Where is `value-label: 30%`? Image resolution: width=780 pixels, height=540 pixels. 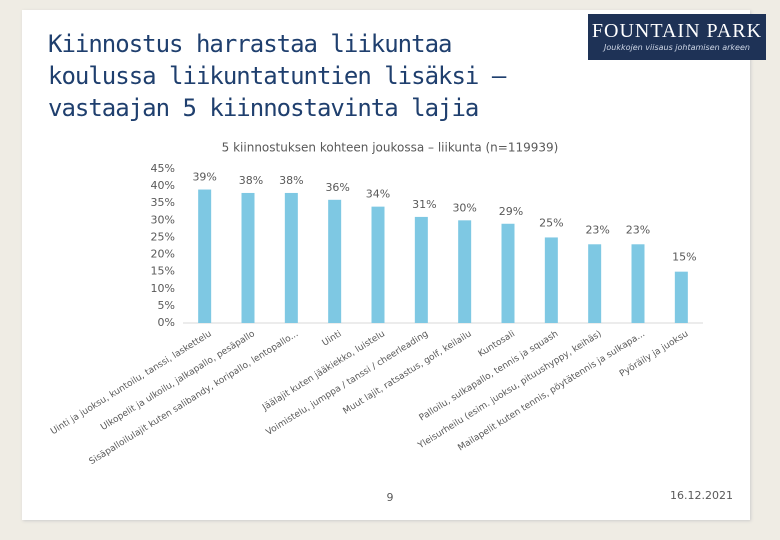
value-label: 30% is located at coordinates (464, 207).